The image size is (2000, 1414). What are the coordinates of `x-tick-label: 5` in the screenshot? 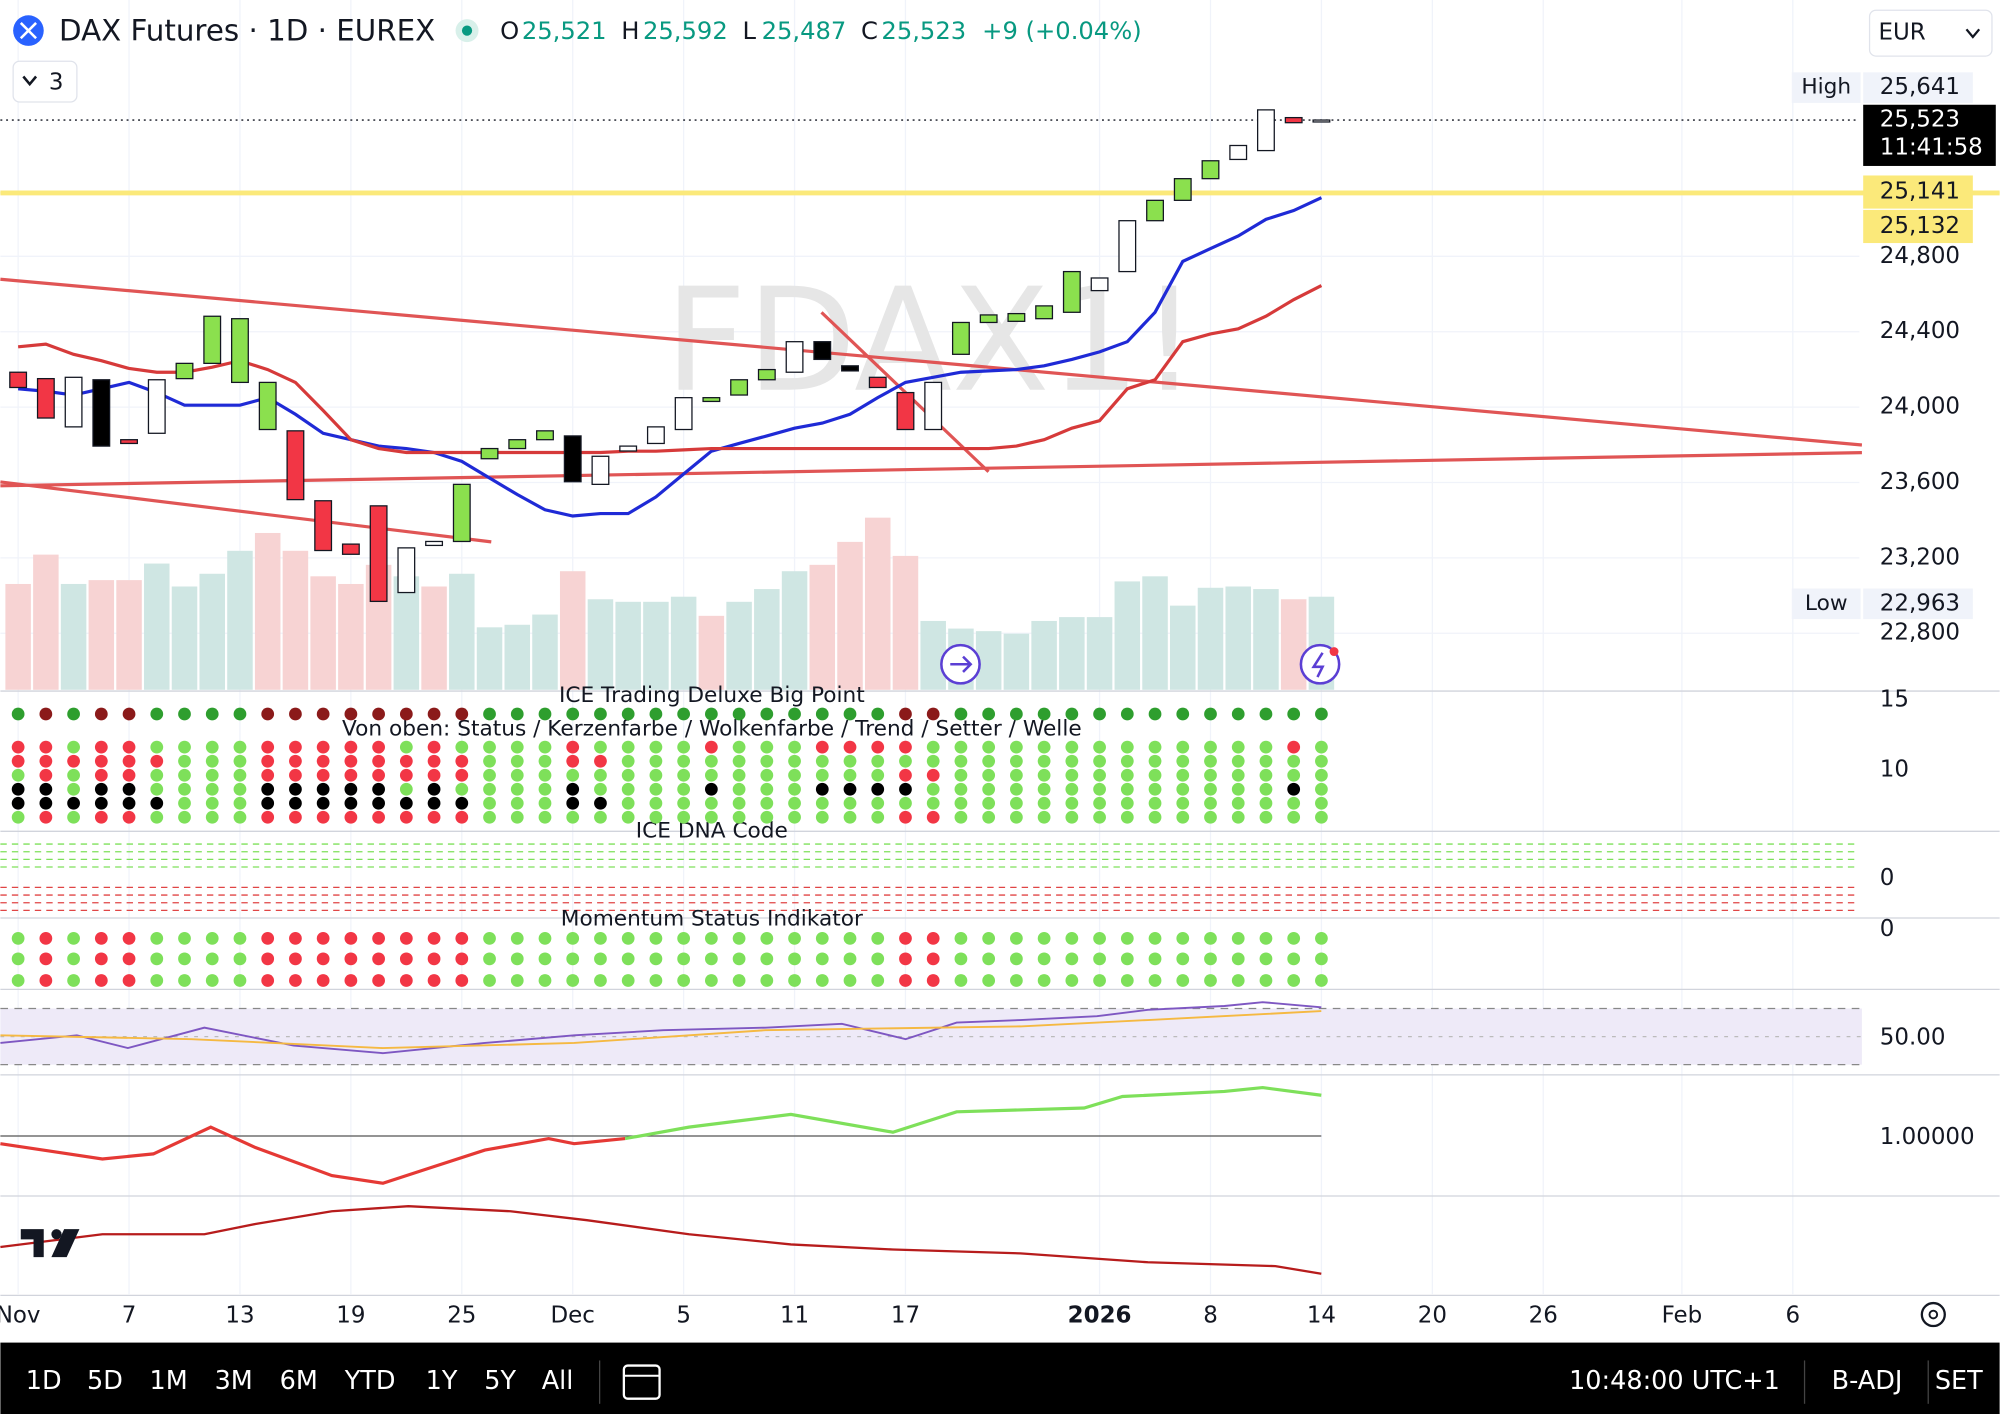 It's located at (683, 1315).